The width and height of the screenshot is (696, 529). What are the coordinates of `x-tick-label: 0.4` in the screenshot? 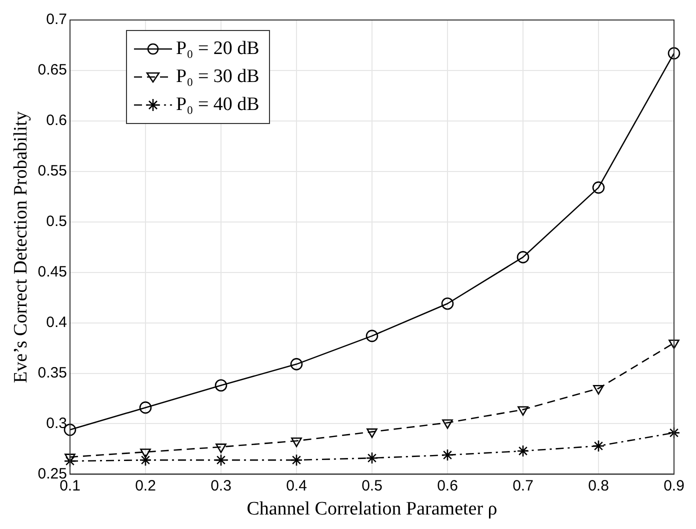 It's located at (296, 485).